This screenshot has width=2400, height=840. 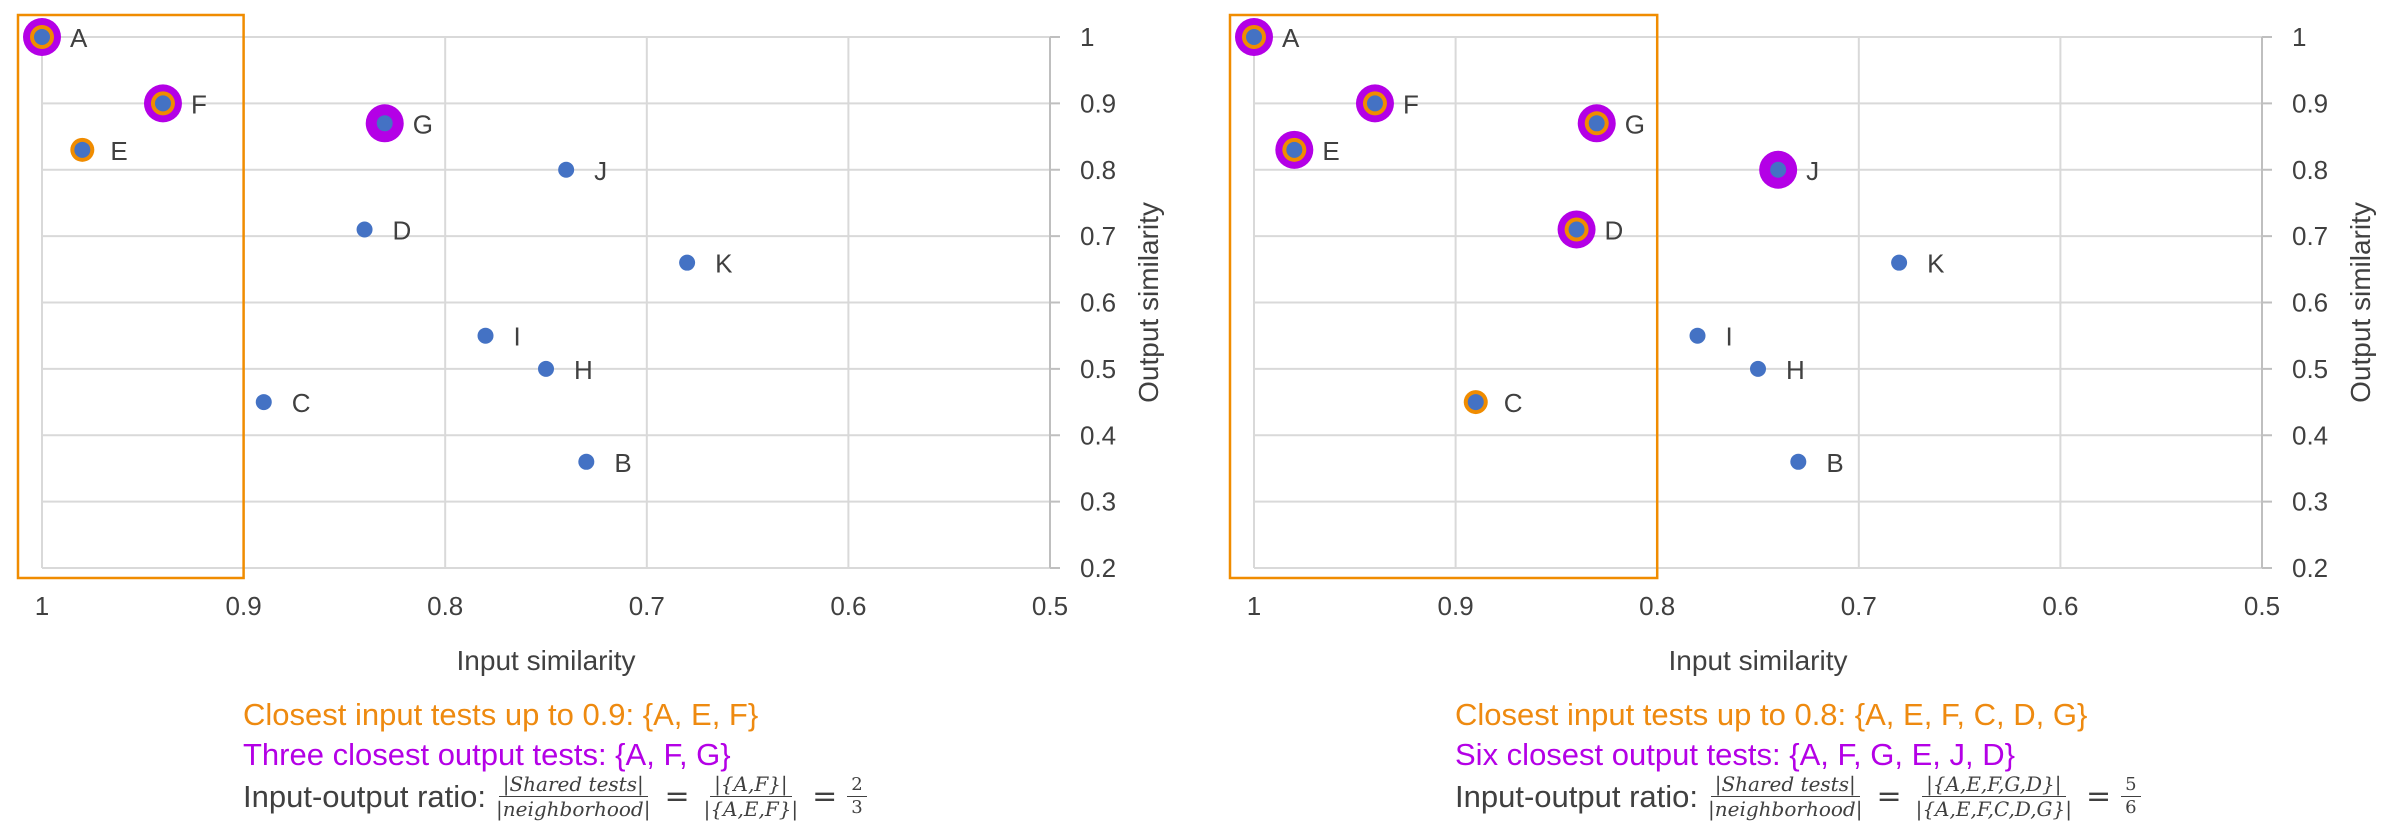 What do you see at coordinates (1098, 170) in the screenshot?
I see `y-tick-label: 0.8` at bounding box center [1098, 170].